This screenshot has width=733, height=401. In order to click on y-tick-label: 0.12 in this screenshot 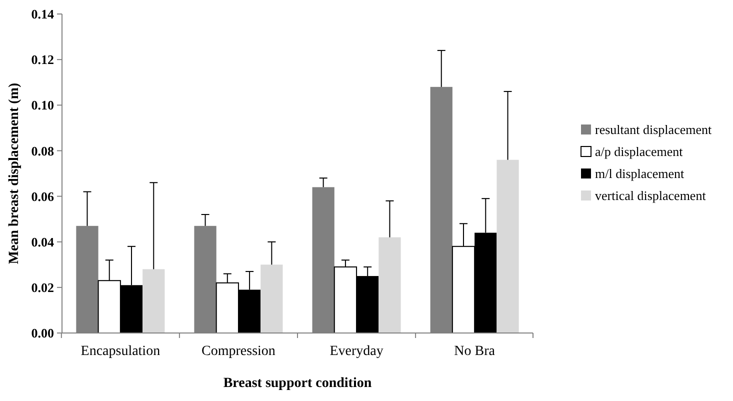, I will do `click(42, 60)`.